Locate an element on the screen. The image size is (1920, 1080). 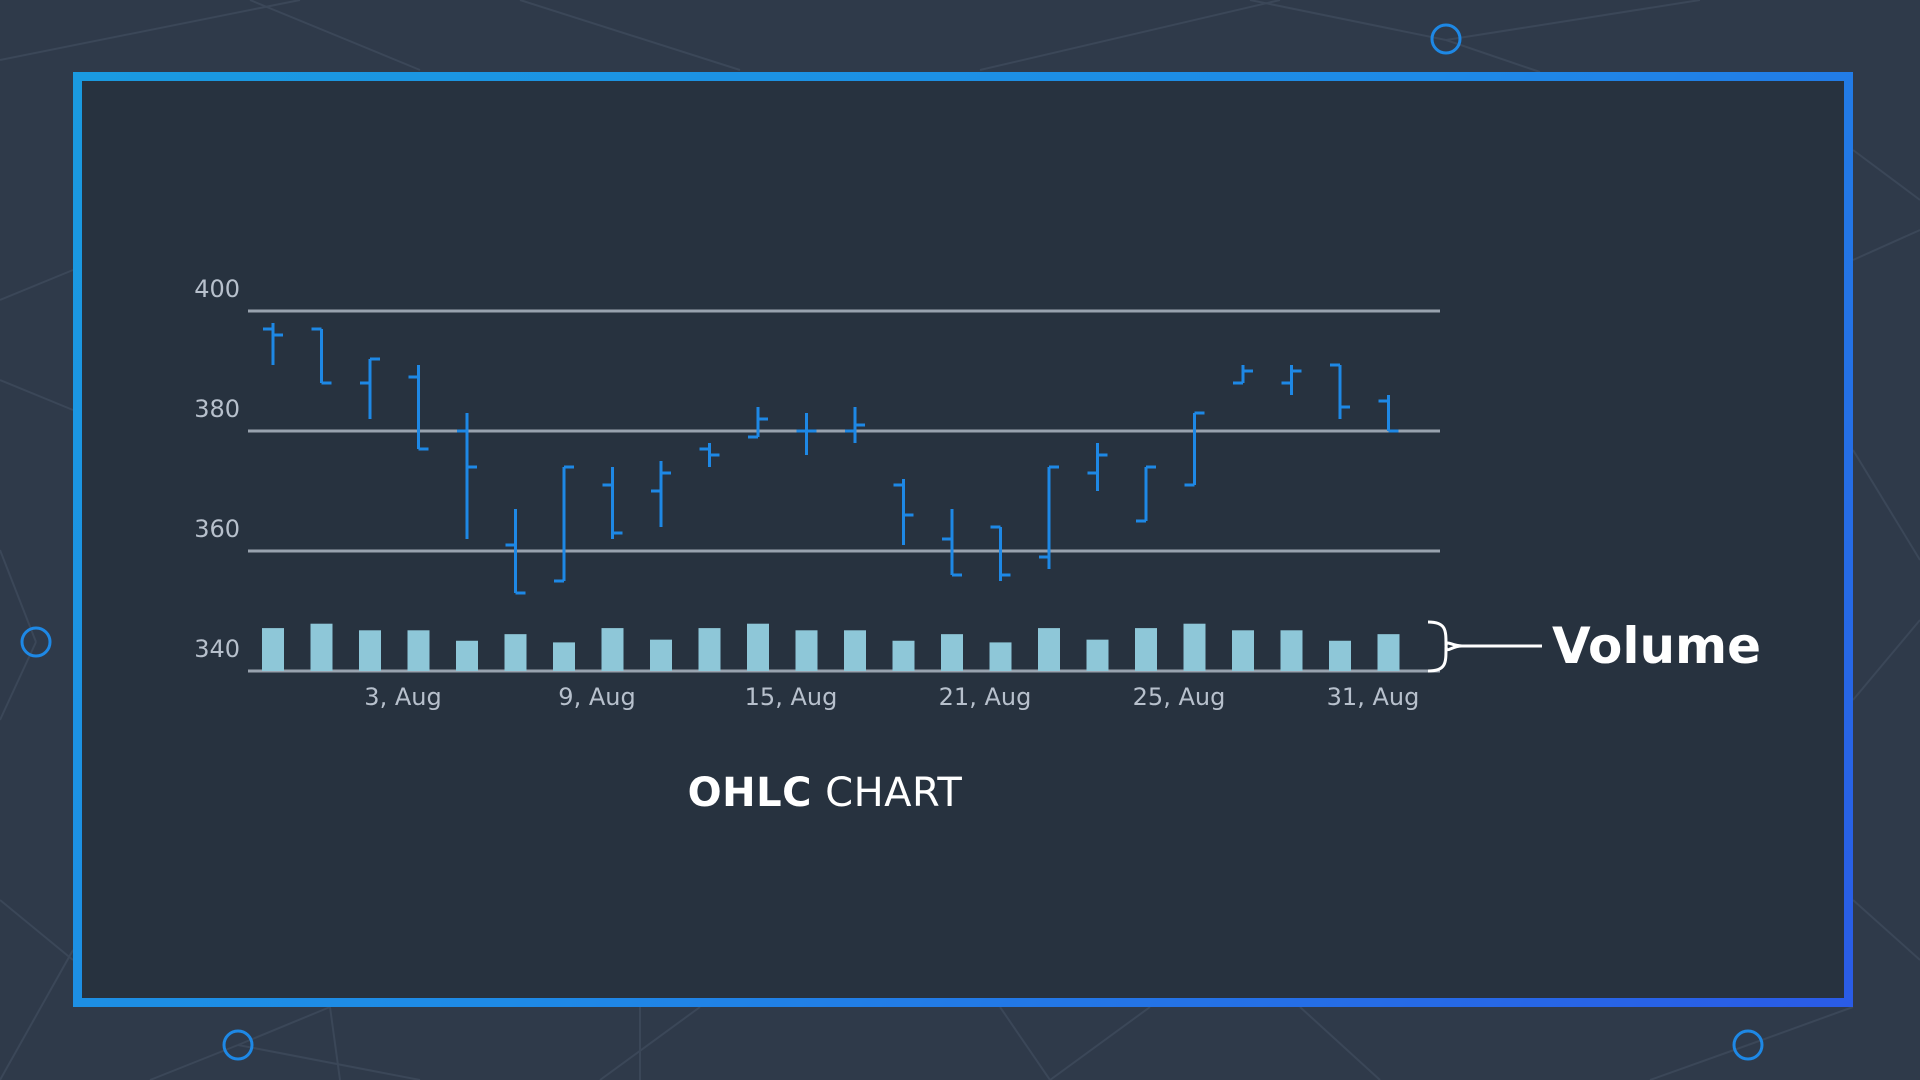
x-tick-label: 3, Aug is located at coordinates (402, 697).